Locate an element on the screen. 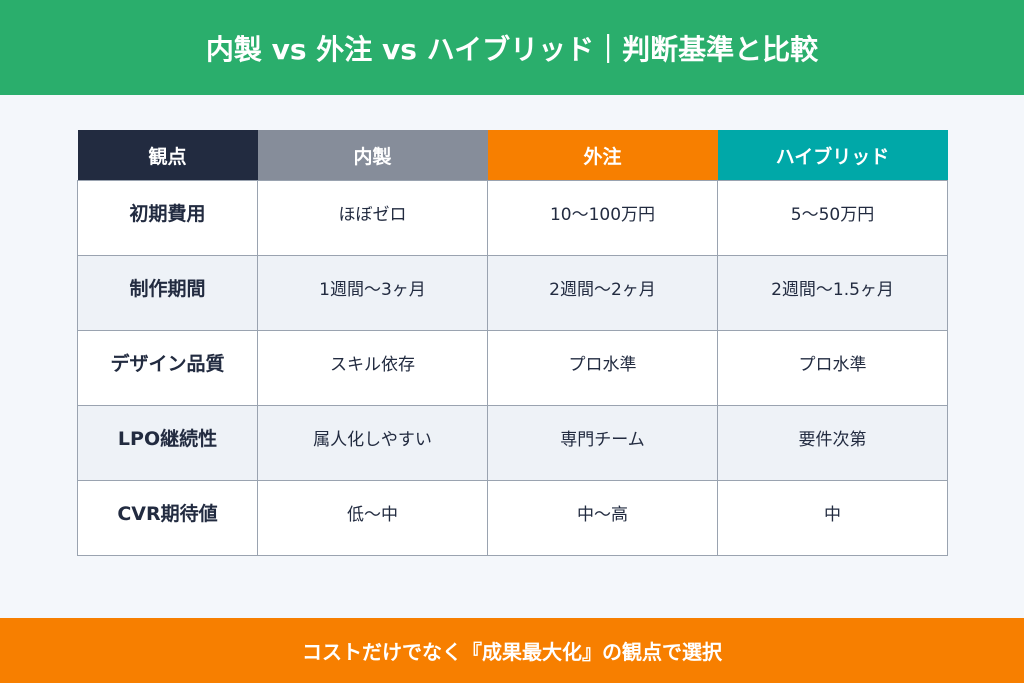  header-row: 観点 内製 外注 ハイブリッド is located at coordinates (512, 155).